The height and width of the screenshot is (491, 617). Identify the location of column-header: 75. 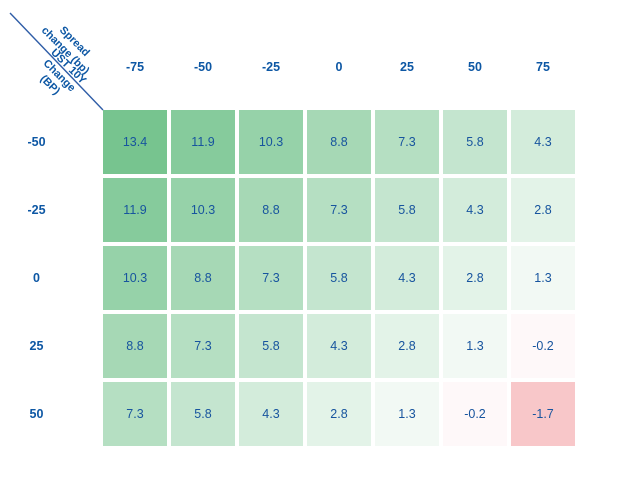
(543, 67).